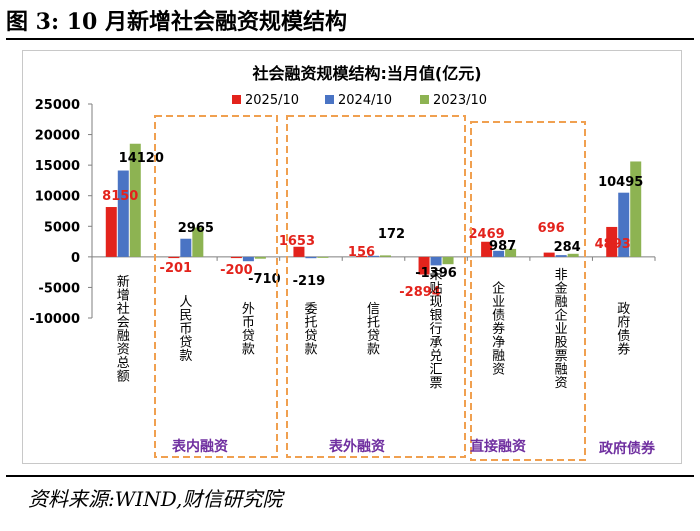 This screenshot has width=700, height=531. Describe the element at coordinates (123, 282) in the screenshot. I see `x-category-char: 新` at that location.